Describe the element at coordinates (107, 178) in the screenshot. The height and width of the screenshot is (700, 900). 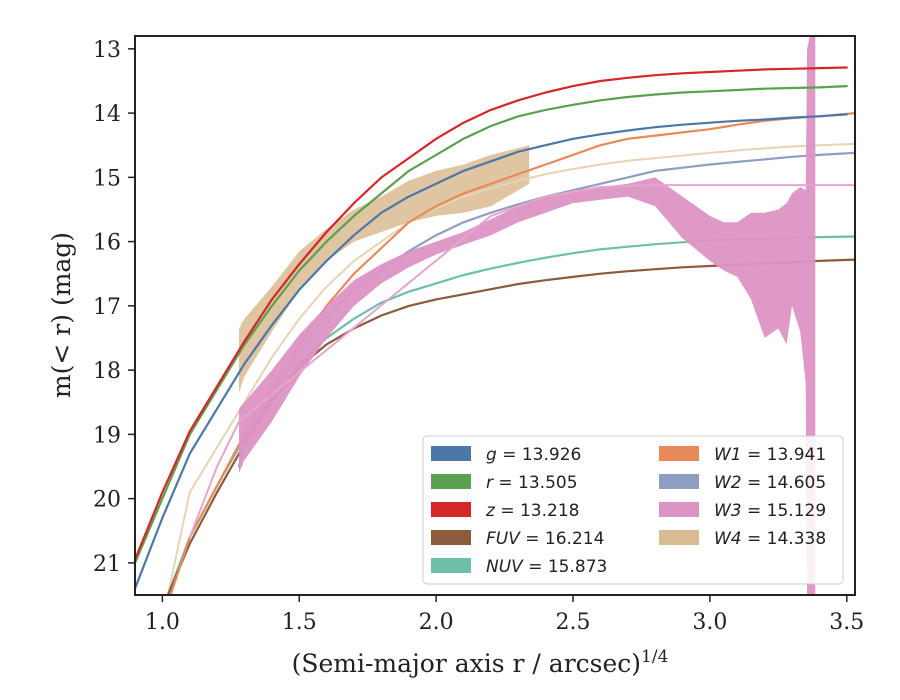
I see `y-tick-label: 15` at that location.